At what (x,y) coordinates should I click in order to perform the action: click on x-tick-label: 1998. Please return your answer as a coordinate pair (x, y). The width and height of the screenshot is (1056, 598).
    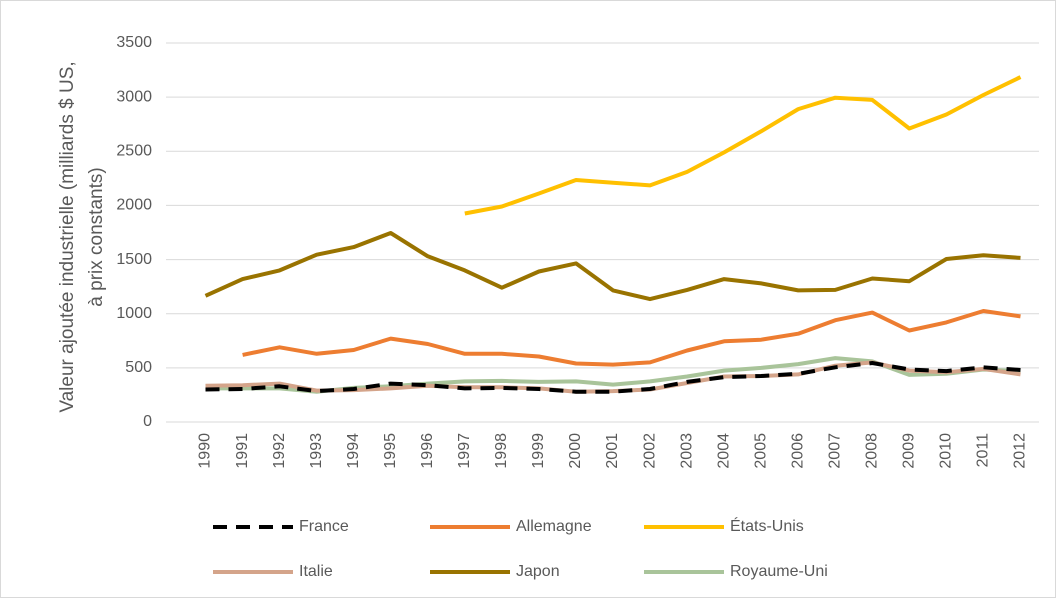
    Looking at the image, I should click on (501, 451).